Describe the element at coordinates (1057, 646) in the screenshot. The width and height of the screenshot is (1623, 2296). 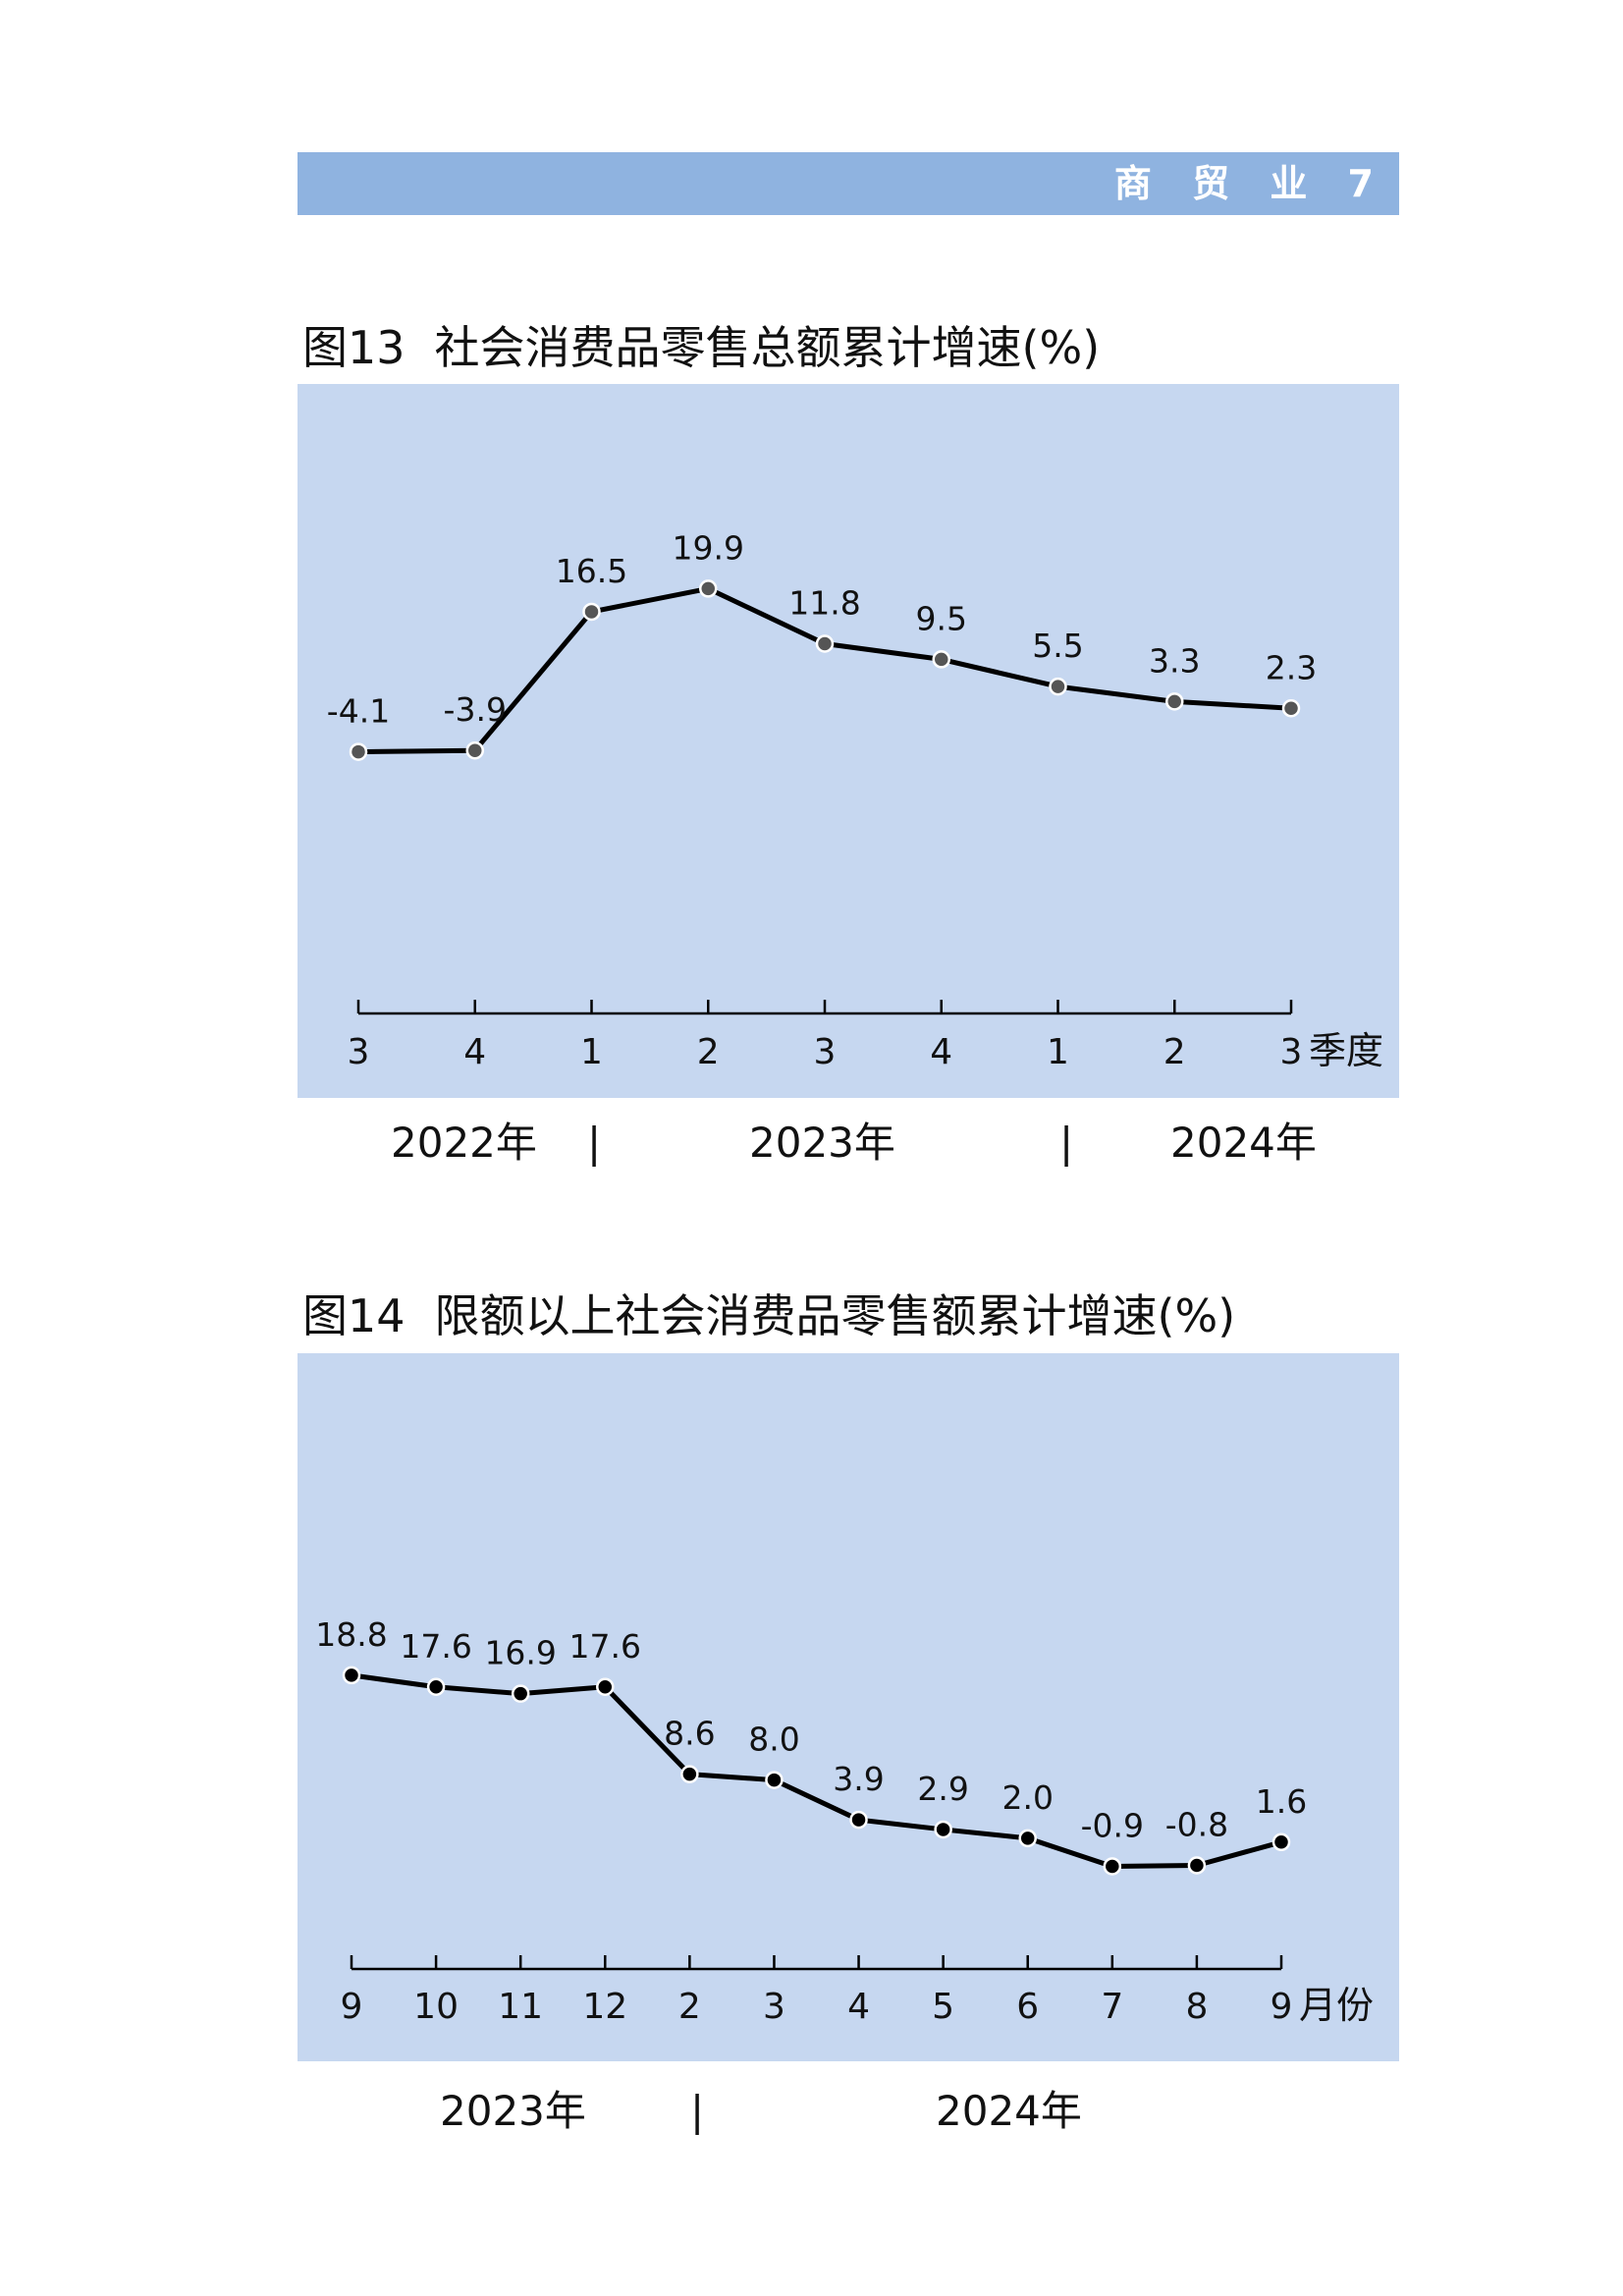
I see `data-label: 5.5` at that location.